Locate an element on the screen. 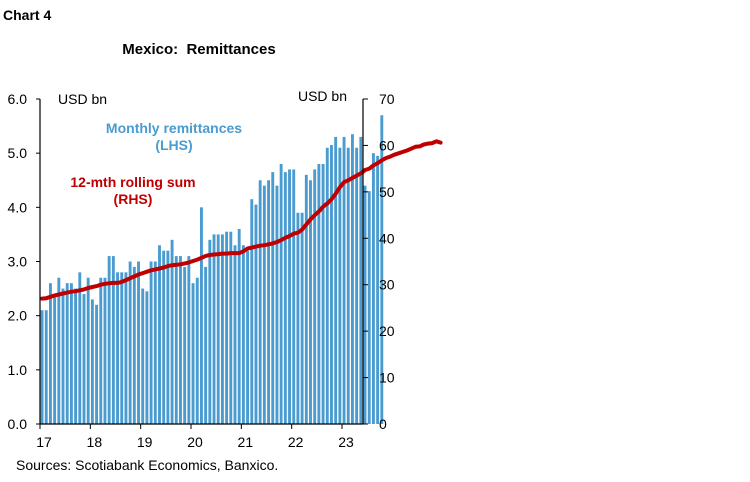 This screenshot has height=482, width=750. left-tick-label: 6.0 is located at coordinates (18, 99).